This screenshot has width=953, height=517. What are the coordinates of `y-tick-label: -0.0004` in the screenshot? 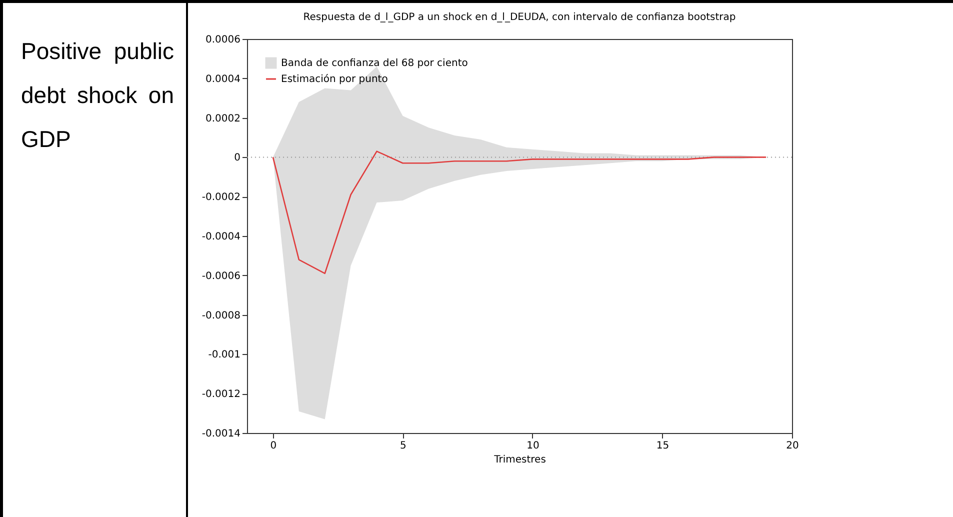 It's located at (221, 237).